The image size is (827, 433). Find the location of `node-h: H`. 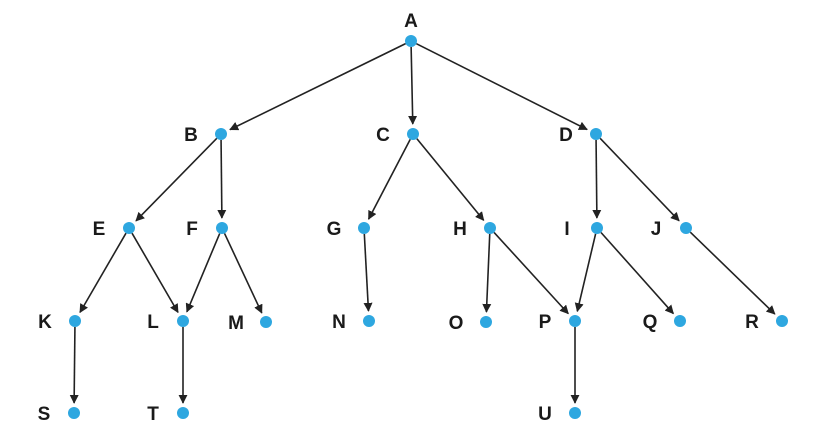

node-h: H is located at coordinates (474, 229).